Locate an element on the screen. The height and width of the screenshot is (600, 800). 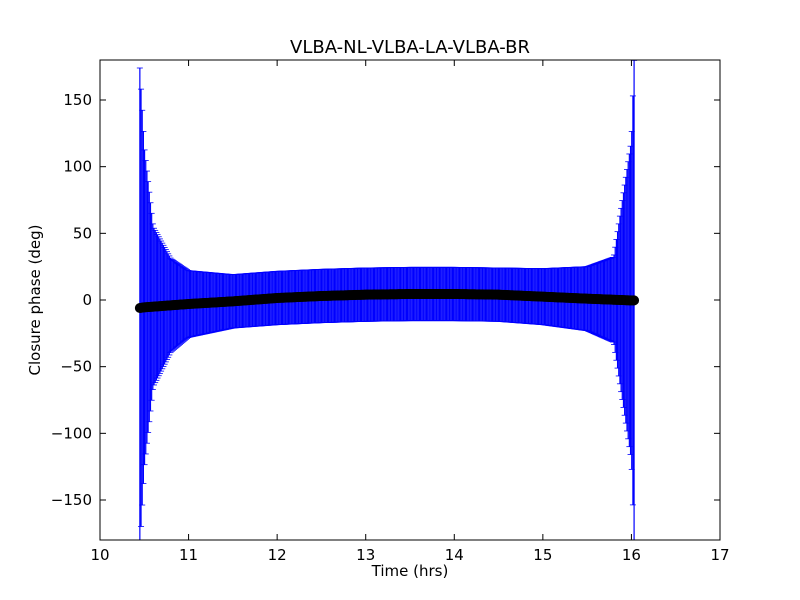
y-tick-label: −150 is located at coordinates (71, 500).